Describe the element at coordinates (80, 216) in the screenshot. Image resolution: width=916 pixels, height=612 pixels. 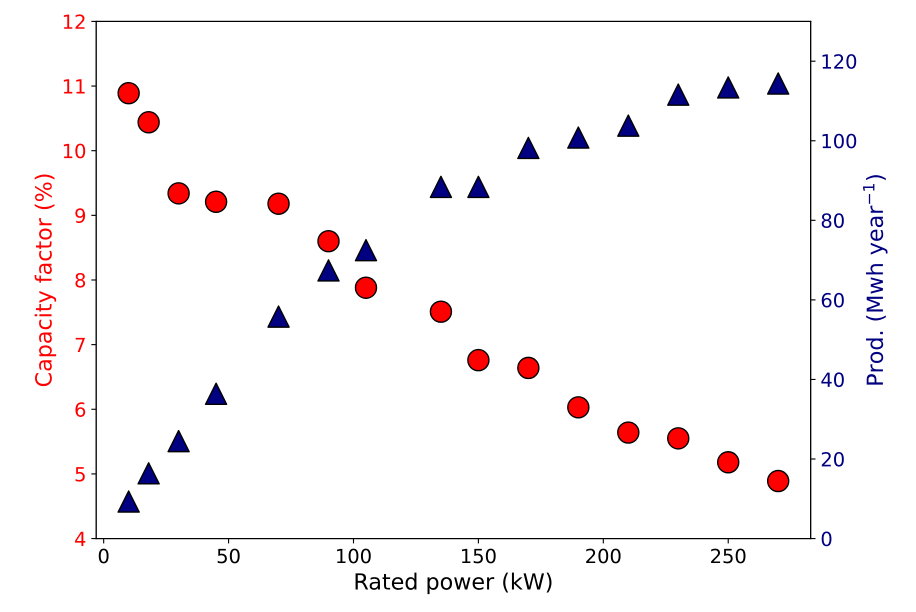
I see `y-tick-label: 9` at that location.